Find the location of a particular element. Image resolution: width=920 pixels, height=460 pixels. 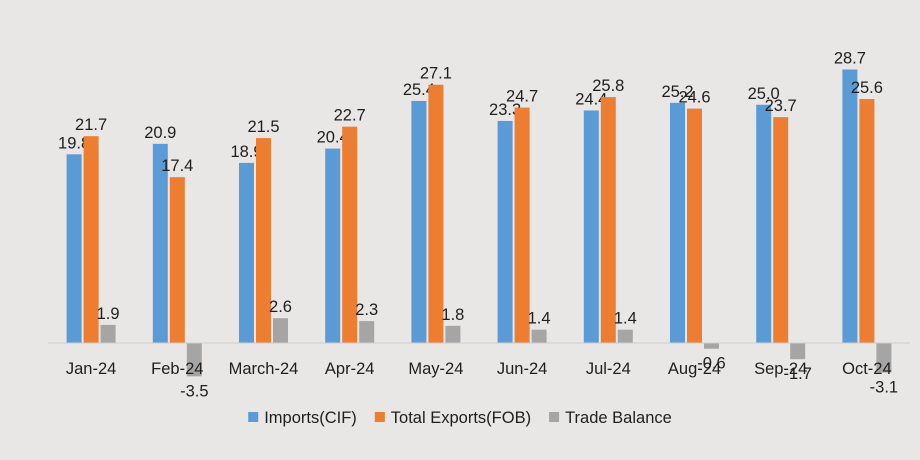

data-label: -0.6 is located at coordinates (711, 364).